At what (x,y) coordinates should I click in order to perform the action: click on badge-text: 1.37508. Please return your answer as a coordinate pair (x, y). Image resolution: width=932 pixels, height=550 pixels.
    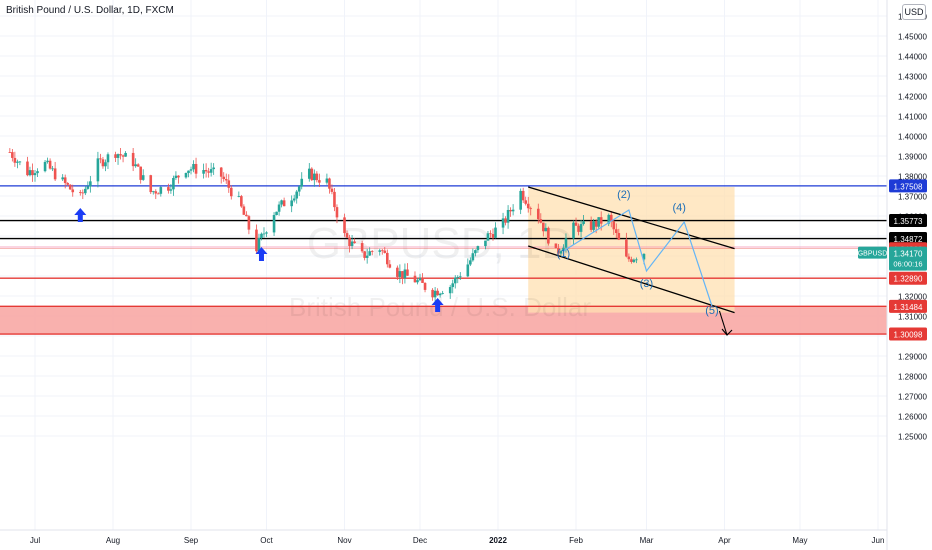
    Looking at the image, I should click on (908, 186).